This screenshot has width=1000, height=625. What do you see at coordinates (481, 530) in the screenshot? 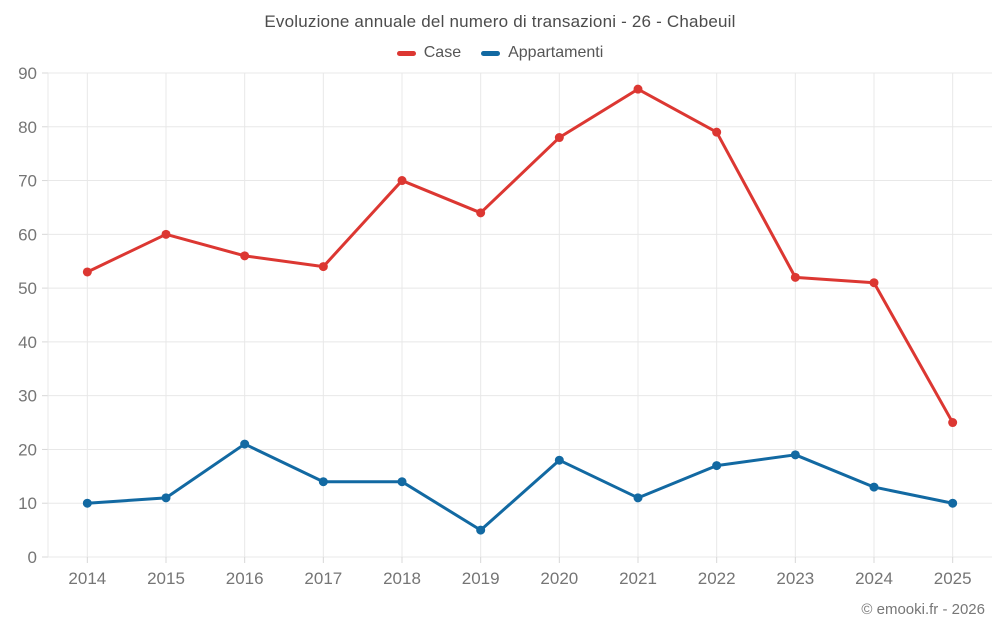
I see `data-point-appartamenti-2019` at bounding box center [481, 530].